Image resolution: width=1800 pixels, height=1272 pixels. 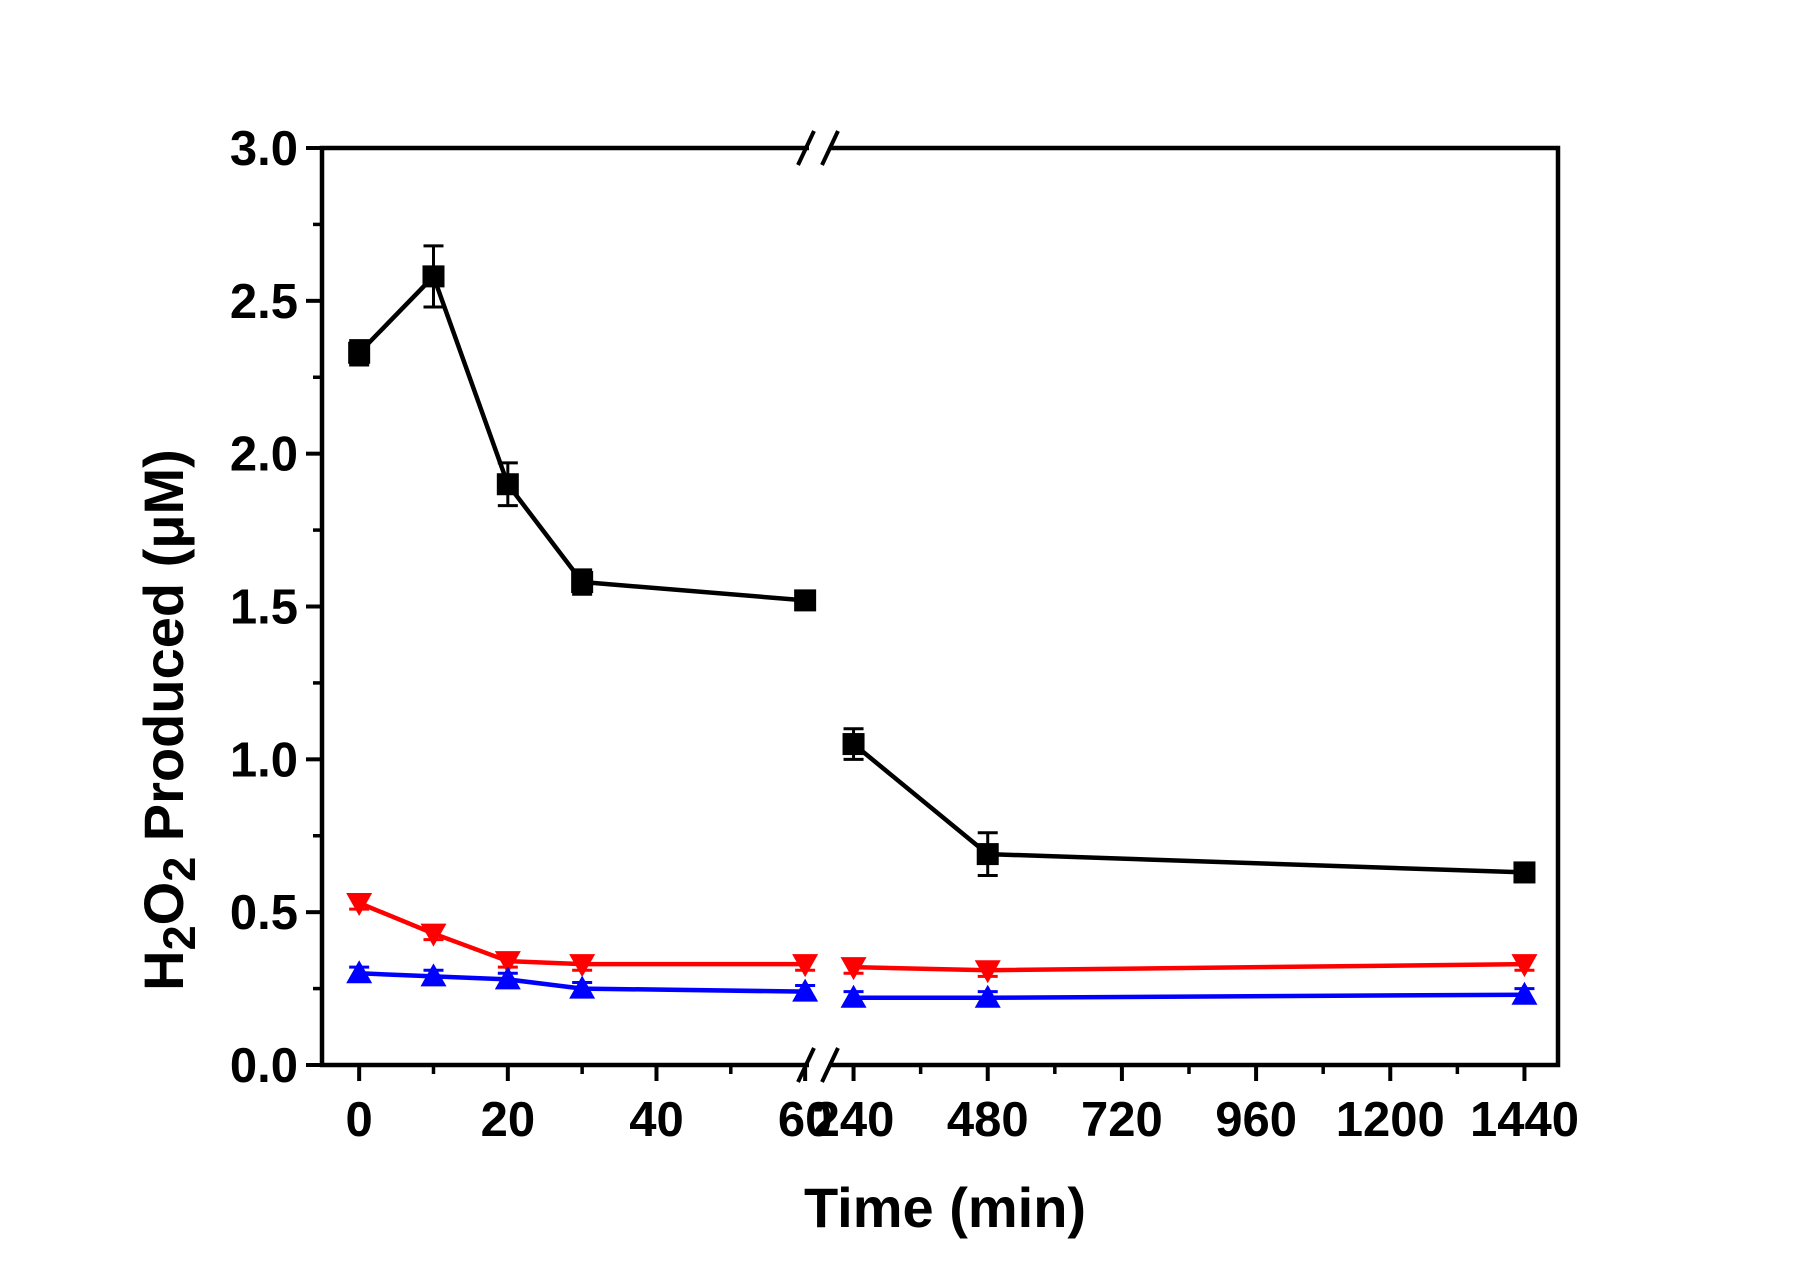 What do you see at coordinates (264, 149) in the screenshot?
I see `y-tick-label: 3.0` at bounding box center [264, 149].